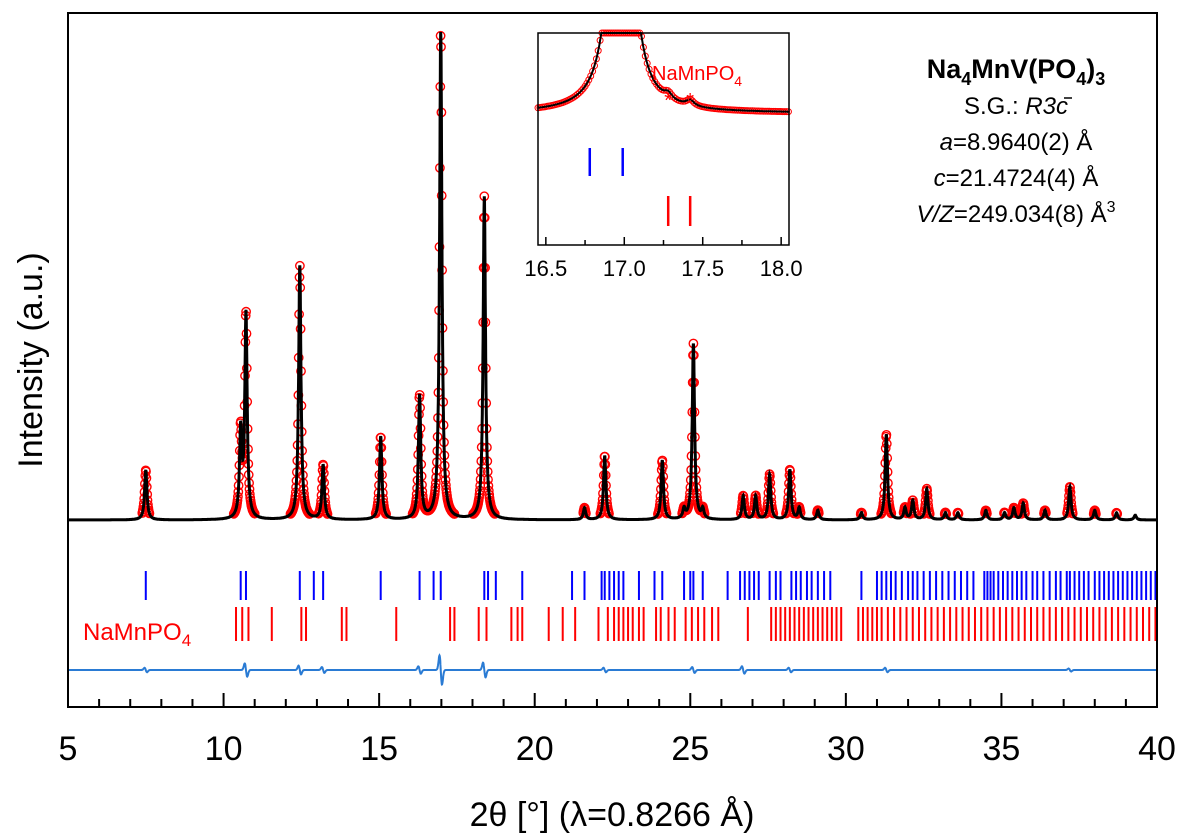  I want to click on phase-main-reflections, so click(650, 585).